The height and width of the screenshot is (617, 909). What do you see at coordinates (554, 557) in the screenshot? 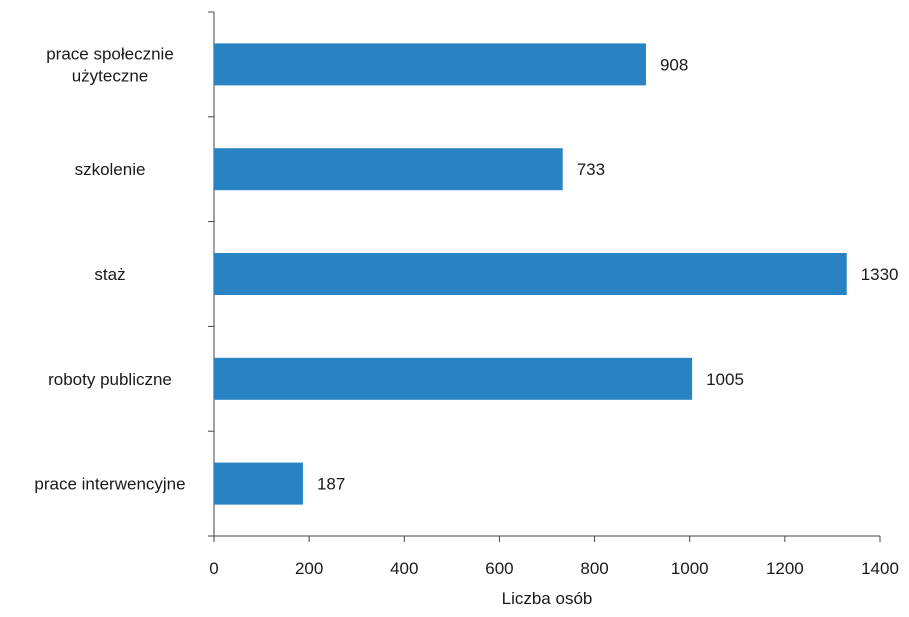
I see `x-ticks: 0 200 400 600 800 1000 1200 1400` at bounding box center [554, 557].